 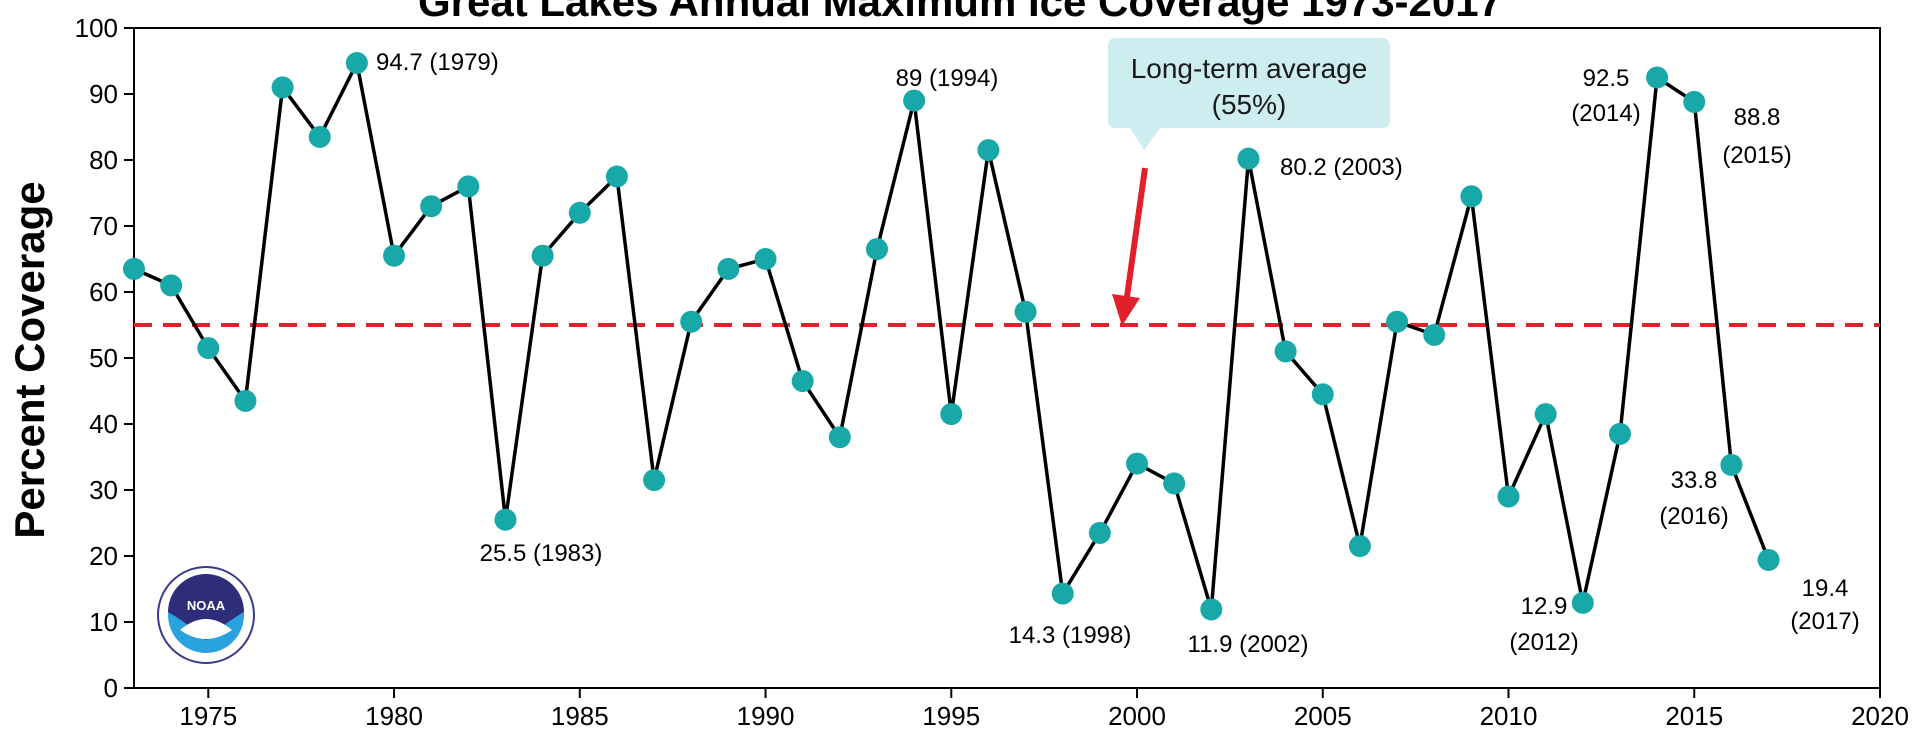 What do you see at coordinates (103, 226) in the screenshot?
I see `y-tick-label: 70` at bounding box center [103, 226].